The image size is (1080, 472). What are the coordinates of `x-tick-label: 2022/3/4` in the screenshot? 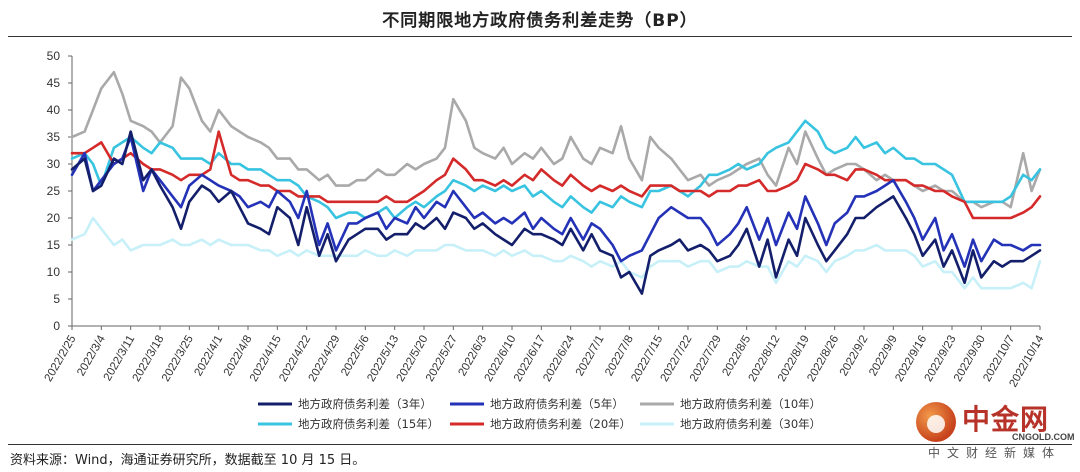 It's located at (91, 355).